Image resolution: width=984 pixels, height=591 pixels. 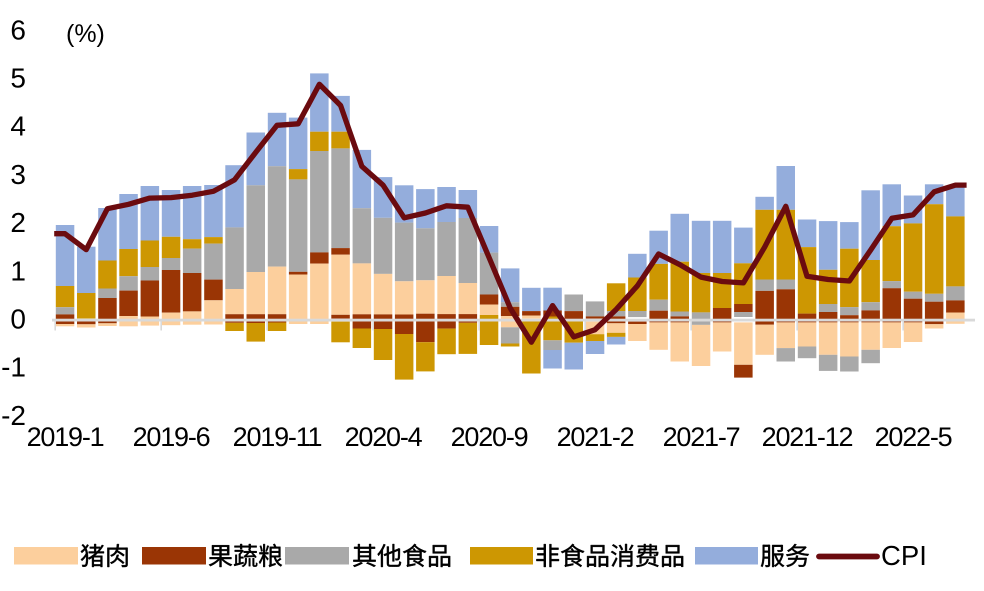 What do you see at coordinates (807, 437) in the screenshot?
I see `svg-text: 2021-12` at bounding box center [807, 437].